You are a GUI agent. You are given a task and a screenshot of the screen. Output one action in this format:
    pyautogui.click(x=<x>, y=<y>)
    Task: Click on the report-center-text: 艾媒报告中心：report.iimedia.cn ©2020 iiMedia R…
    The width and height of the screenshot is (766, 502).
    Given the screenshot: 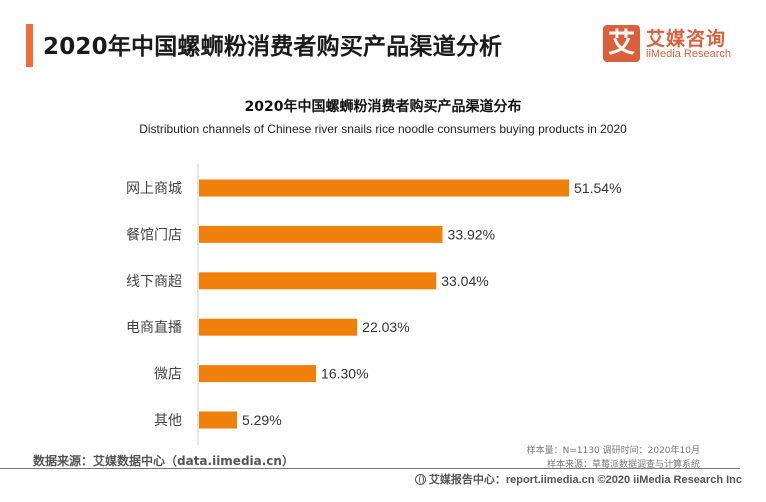 What is the action you would take?
    pyautogui.click(x=585, y=480)
    